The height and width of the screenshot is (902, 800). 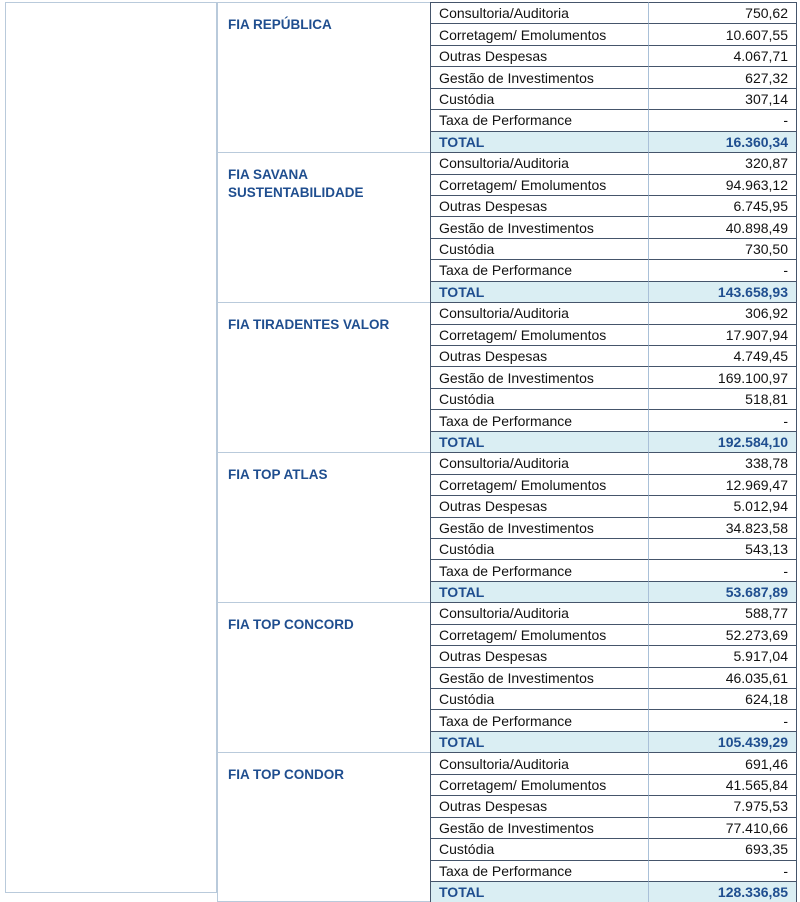 I want to click on expense-value: 77.410,66, so click(x=722, y=827).